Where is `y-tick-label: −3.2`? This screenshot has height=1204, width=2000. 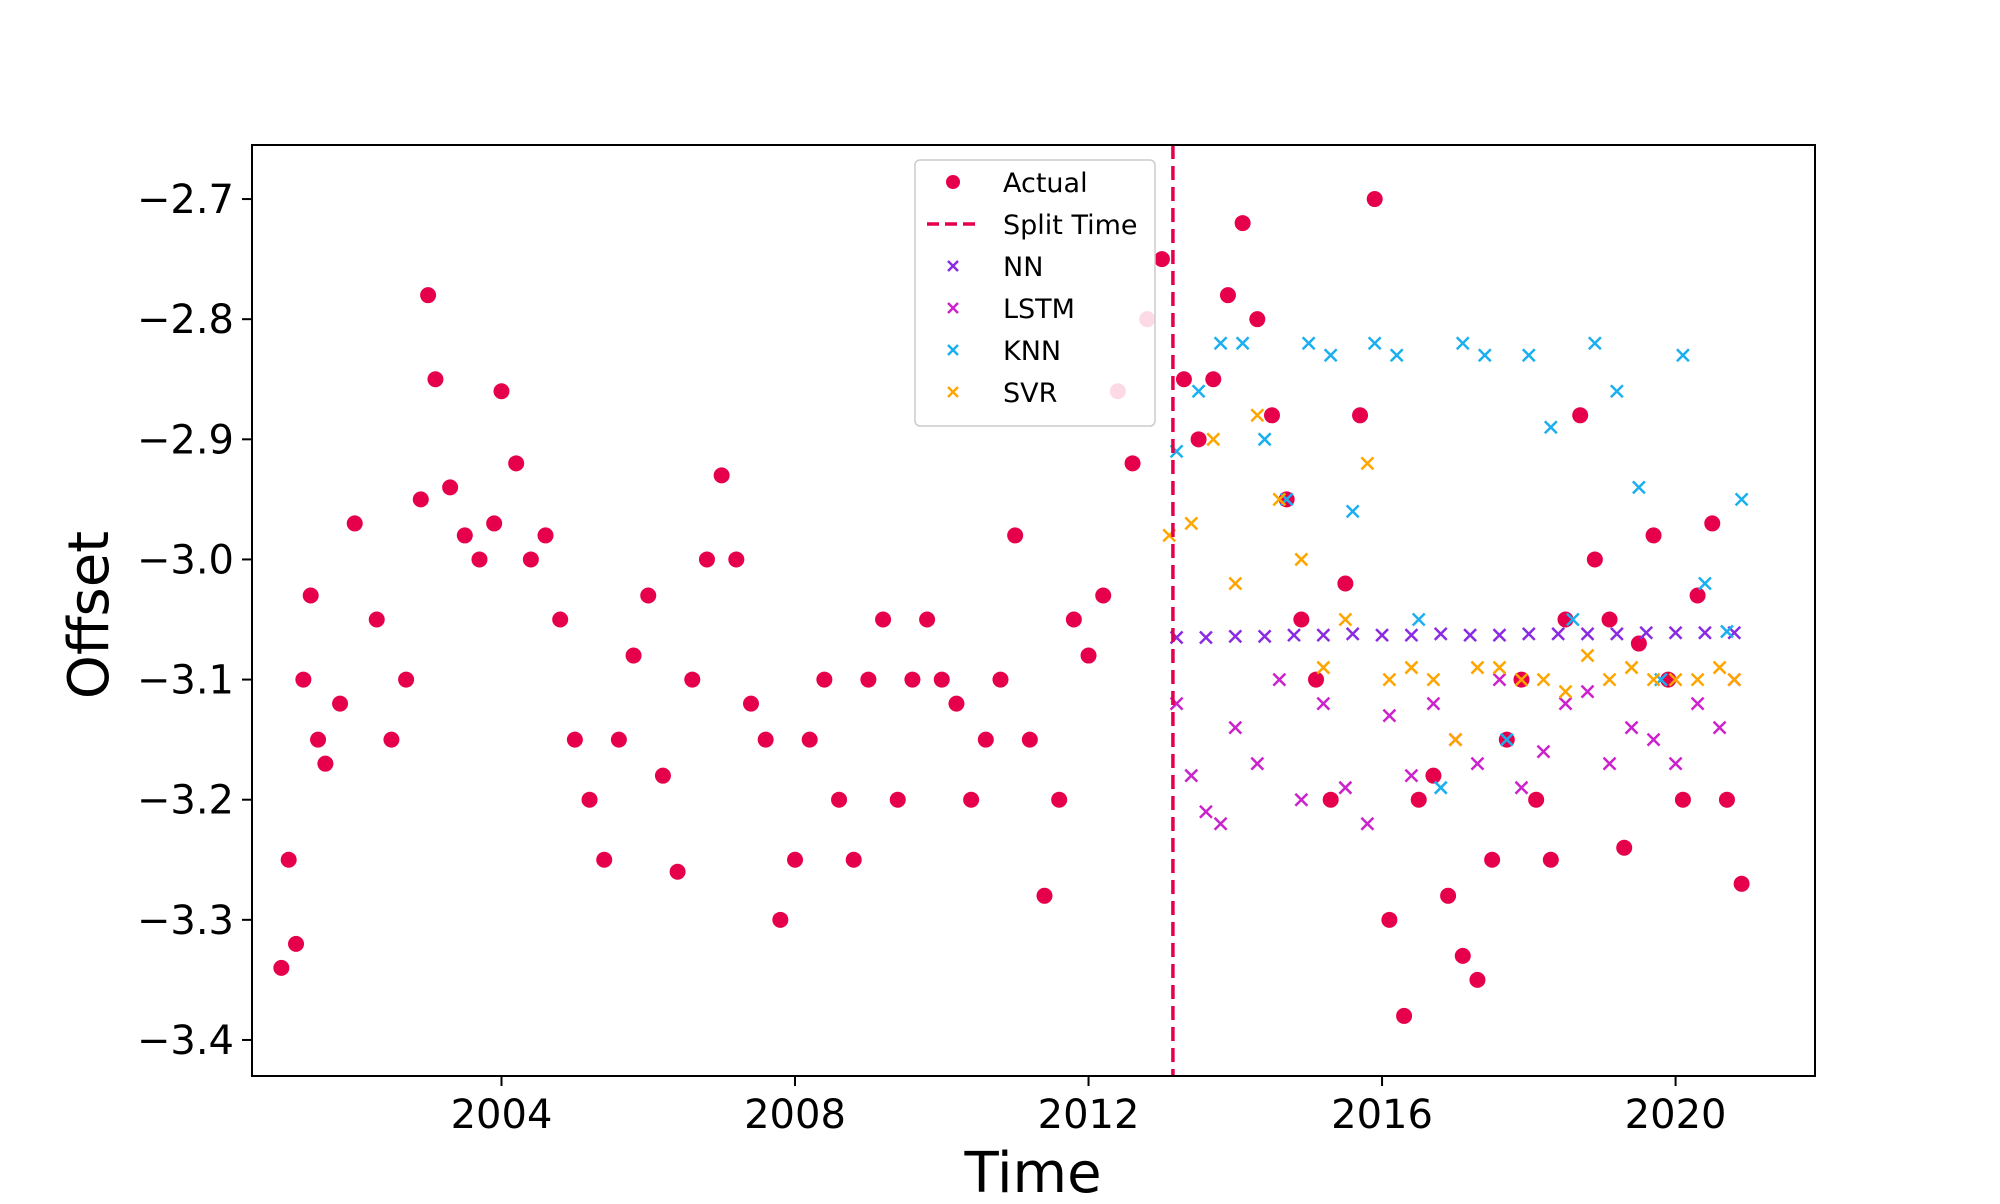
y-tick-label: −3.2 is located at coordinates (185, 801).